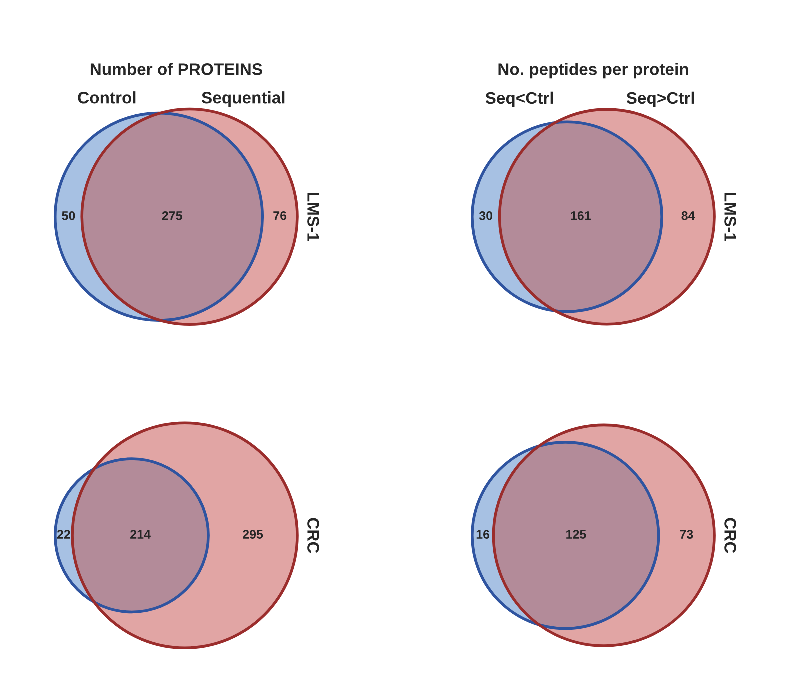 This screenshot has width=802, height=678. I want to click on text: No. peptides per protein, so click(593, 71).